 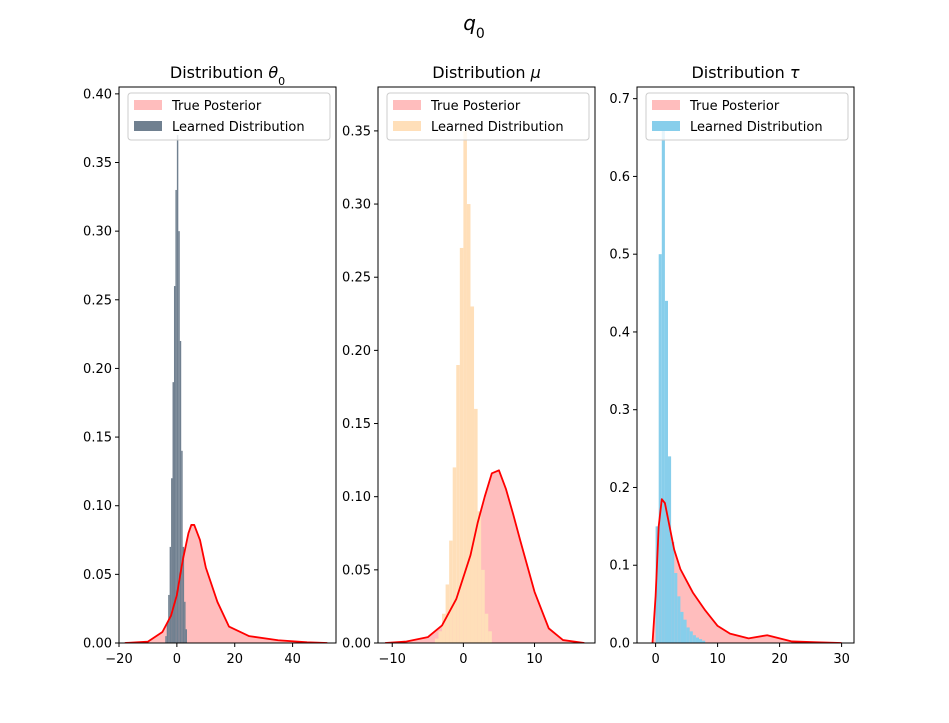 What do you see at coordinates (486, 72) in the screenshot?
I see `subplot-title: Distribution μ` at bounding box center [486, 72].